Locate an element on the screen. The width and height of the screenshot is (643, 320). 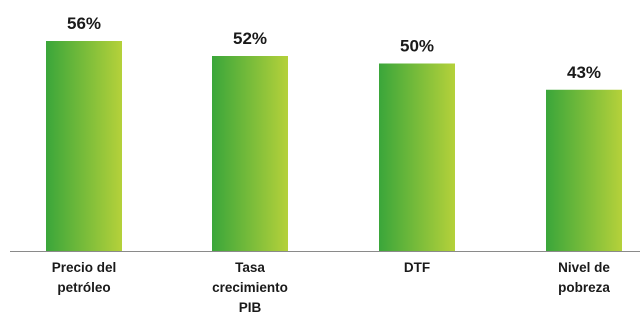
category-label-line: crecimiento is located at coordinates (250, 287).